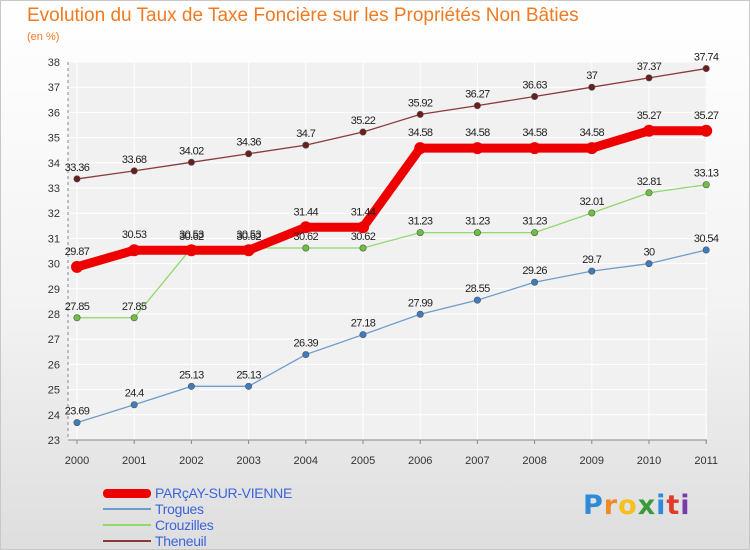 The width and height of the screenshot is (750, 550). Describe the element at coordinates (43, 37) in the screenshot. I see `y-unit-label: (en %)` at that location.